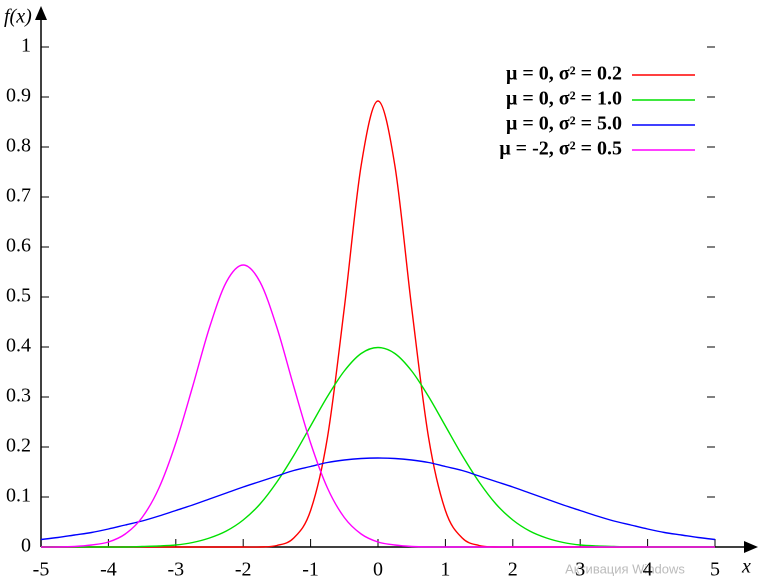  What do you see at coordinates (18, 346) in the screenshot?
I see `y-tick-label: 0.4` at bounding box center [18, 346].